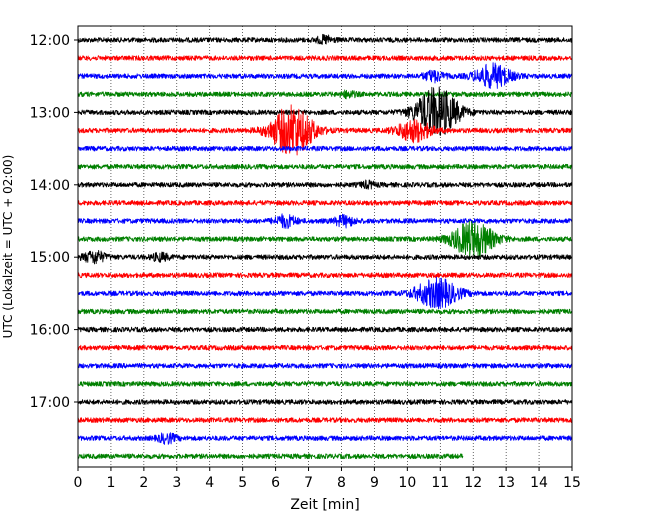 The width and height of the screenshot is (650, 520). I want to click on y-tick-label: 16:00, so click(50, 331).